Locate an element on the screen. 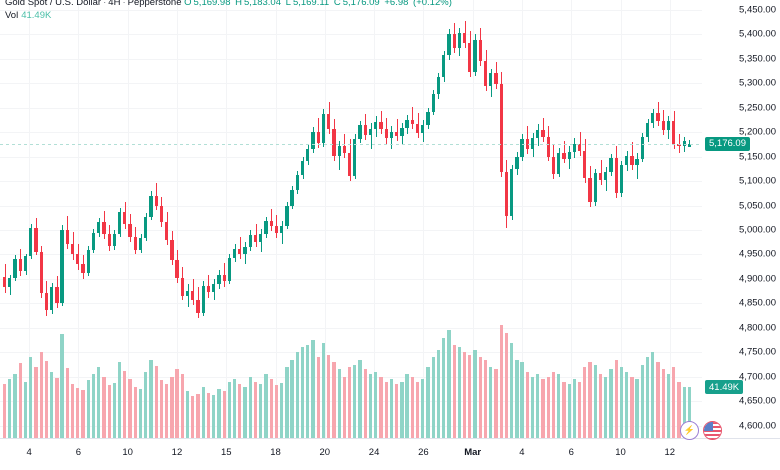  time-axis-label: Mar is located at coordinates (473, 452).